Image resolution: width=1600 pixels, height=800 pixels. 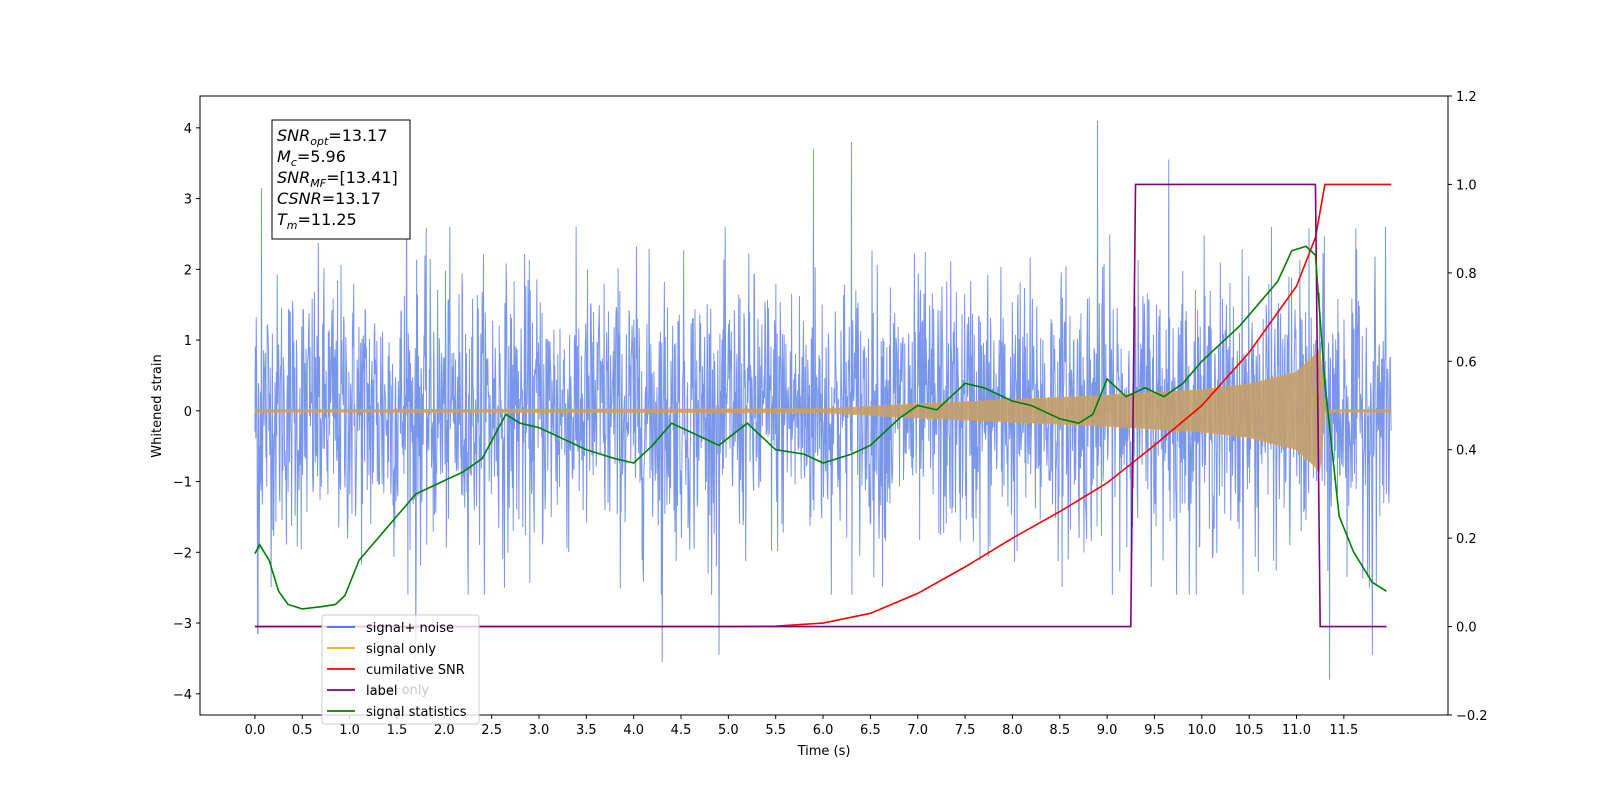 I want to click on x-tick-label: 0.5, so click(x=302, y=730).